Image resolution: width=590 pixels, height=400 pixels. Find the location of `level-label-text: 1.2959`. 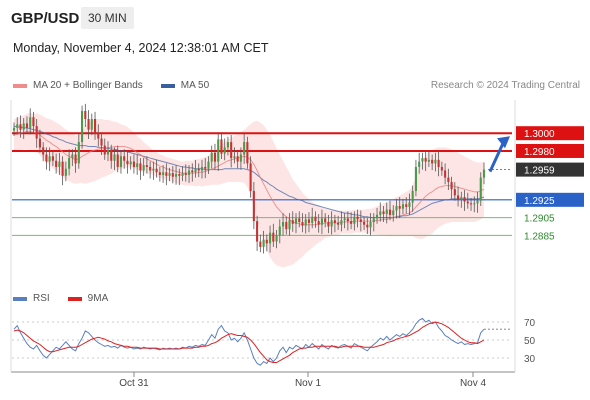

level-label-text: 1.2959 is located at coordinates (539, 171).